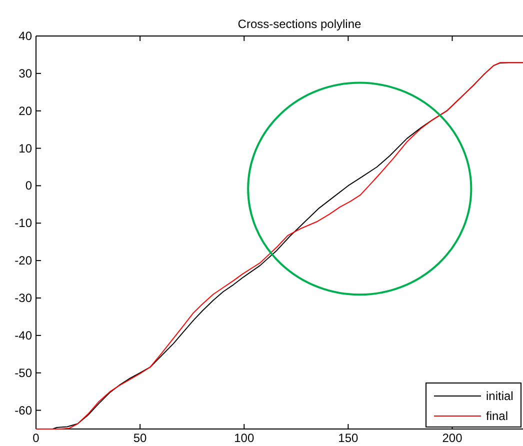 This screenshot has width=523, height=446. What do you see at coordinates (140, 438) in the screenshot?
I see `x-tick-label: 50` at bounding box center [140, 438].